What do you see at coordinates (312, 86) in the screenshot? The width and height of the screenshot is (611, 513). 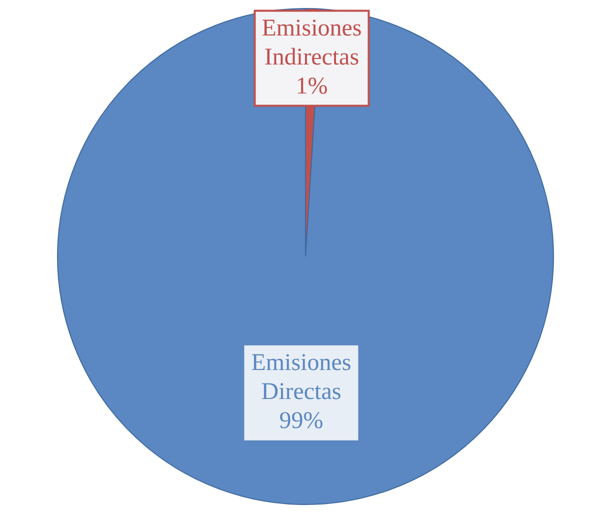 I see `data-label: 1%` at bounding box center [312, 86].